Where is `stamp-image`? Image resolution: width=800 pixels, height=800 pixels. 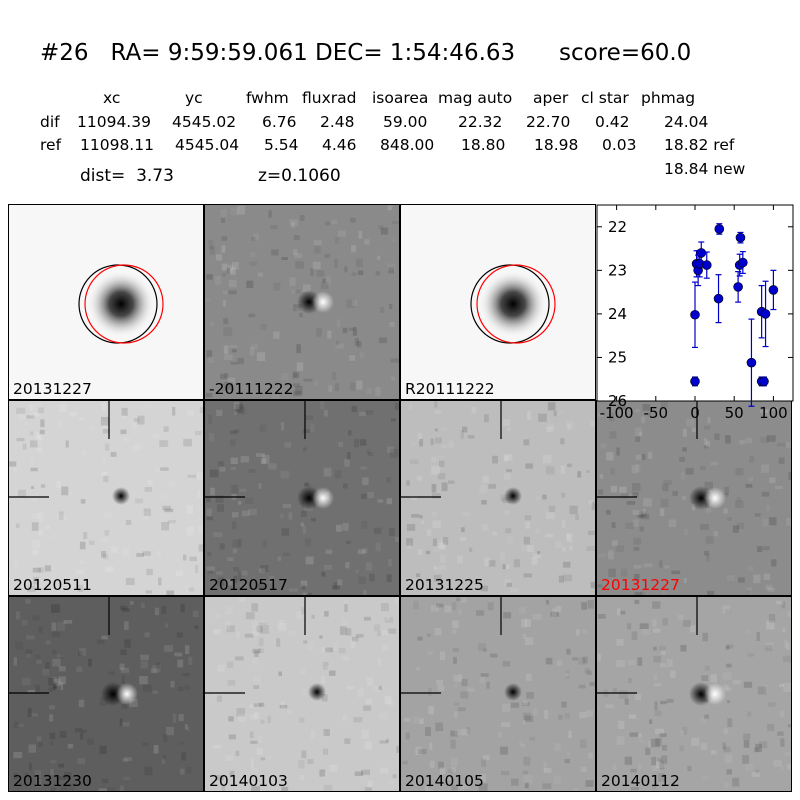 stamp-image is located at coordinates (513, 304).